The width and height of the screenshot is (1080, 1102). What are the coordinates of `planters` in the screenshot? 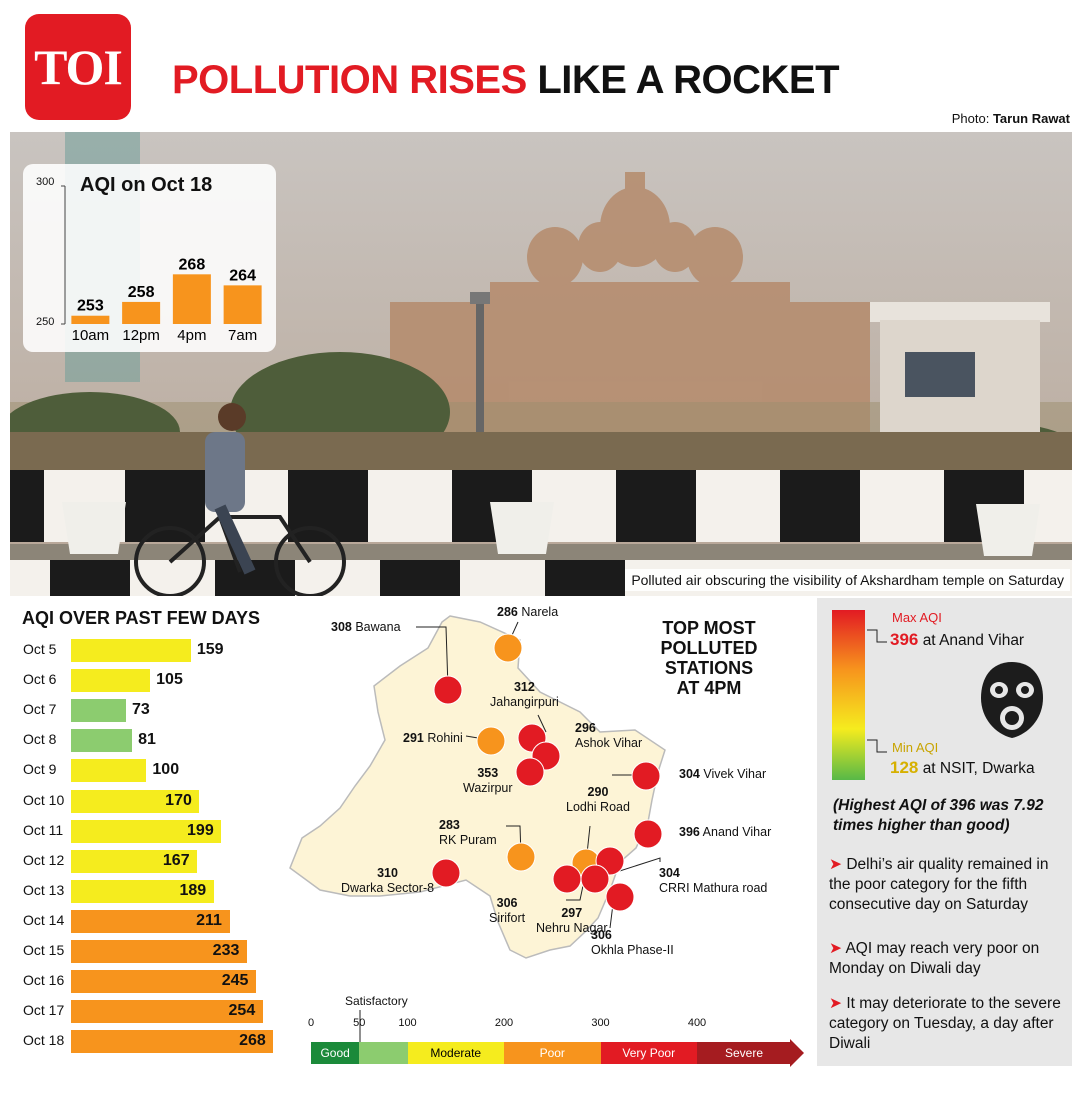 It's located at (551, 529).